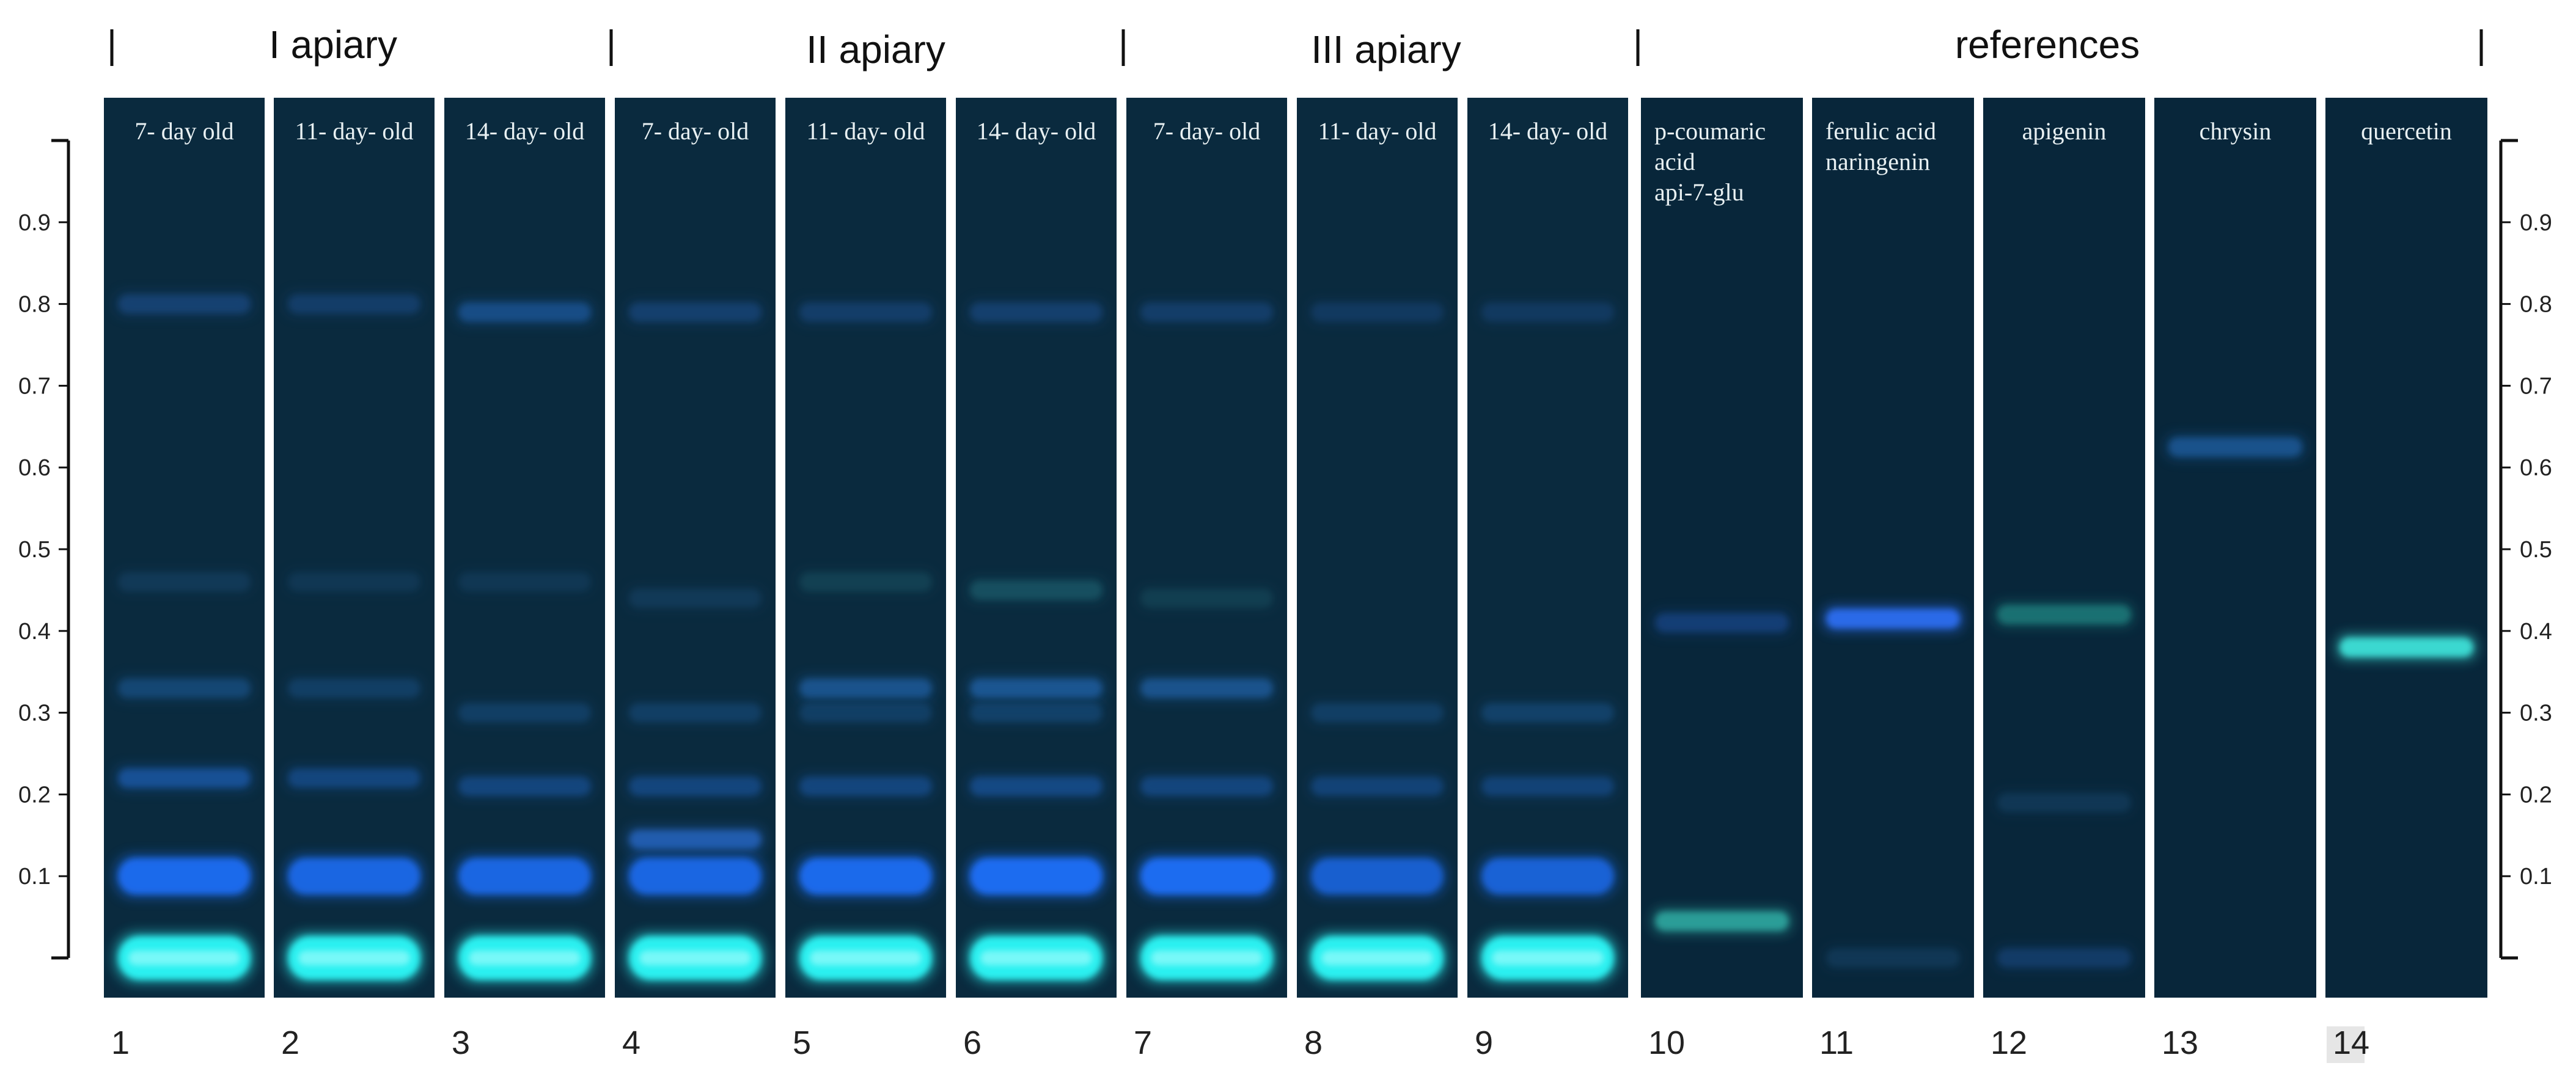 This screenshot has width=2576, height=1085. What do you see at coordinates (1710, 131) in the screenshot?
I see `lane-label: p-coumaric` at bounding box center [1710, 131].